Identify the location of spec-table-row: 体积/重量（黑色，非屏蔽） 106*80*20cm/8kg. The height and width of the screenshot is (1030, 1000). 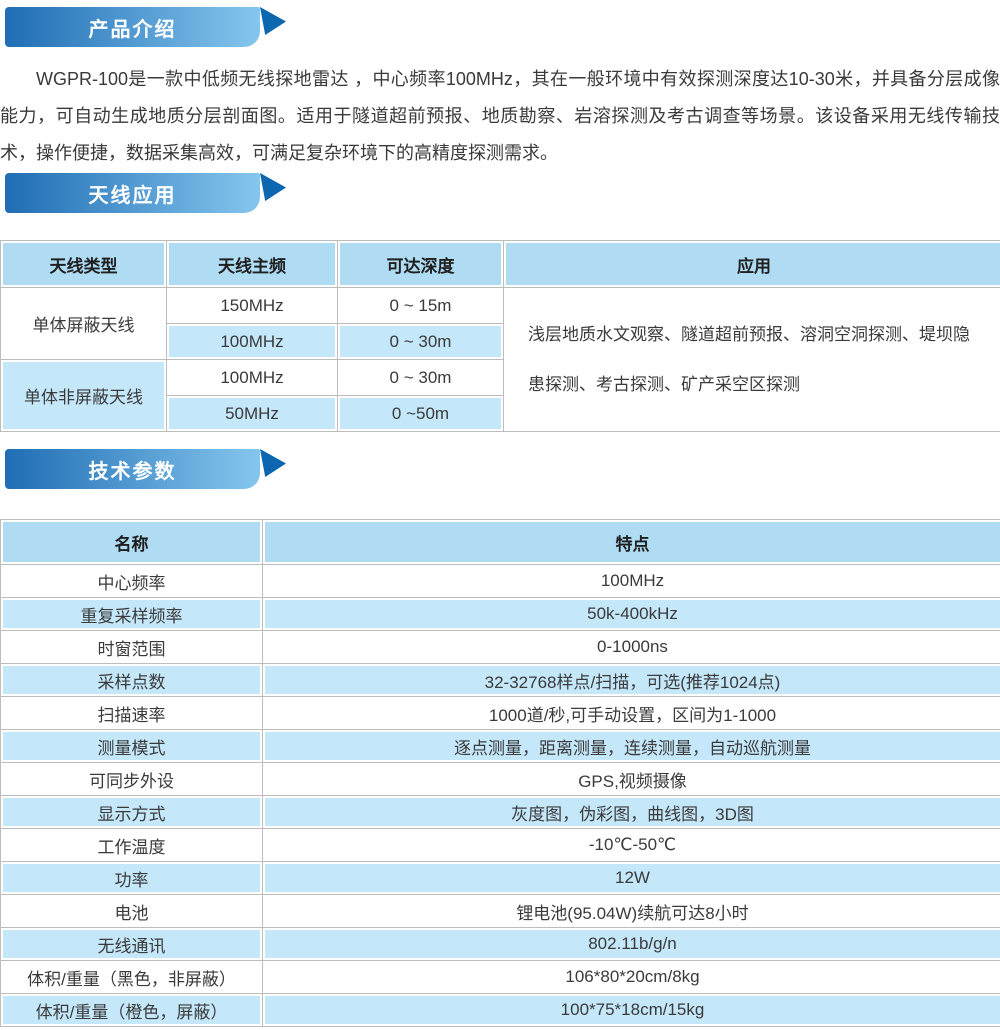
(500, 977).